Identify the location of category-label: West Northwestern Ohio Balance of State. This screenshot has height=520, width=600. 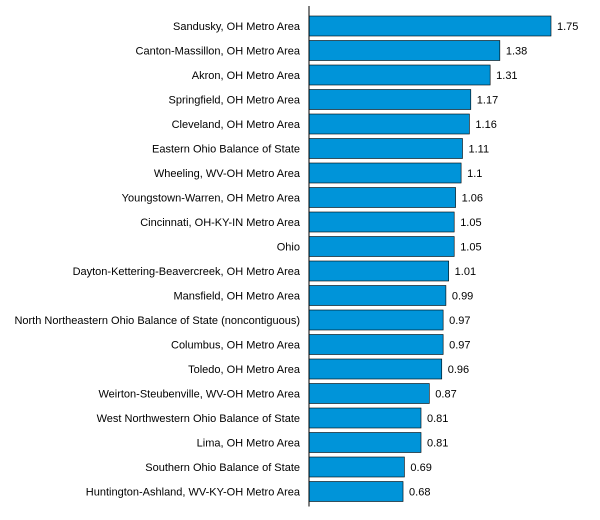
(198, 419).